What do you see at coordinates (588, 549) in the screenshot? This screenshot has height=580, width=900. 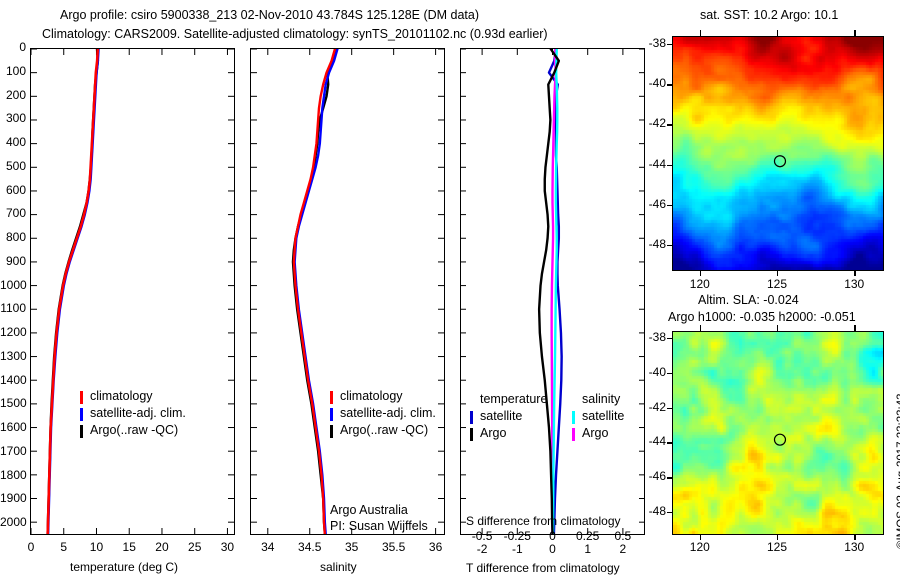 I see `t-difference-tick-label: 1` at bounding box center [588, 549].